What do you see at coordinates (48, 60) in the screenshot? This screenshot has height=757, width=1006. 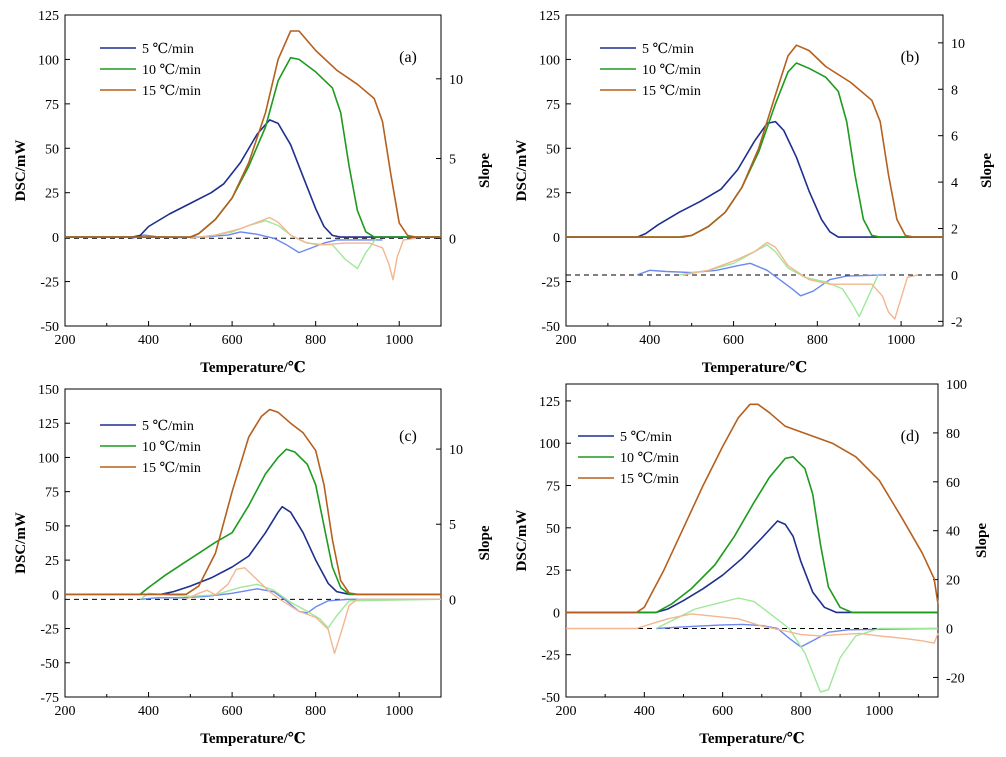 I see `y-tick-label: 100` at bounding box center [48, 60].